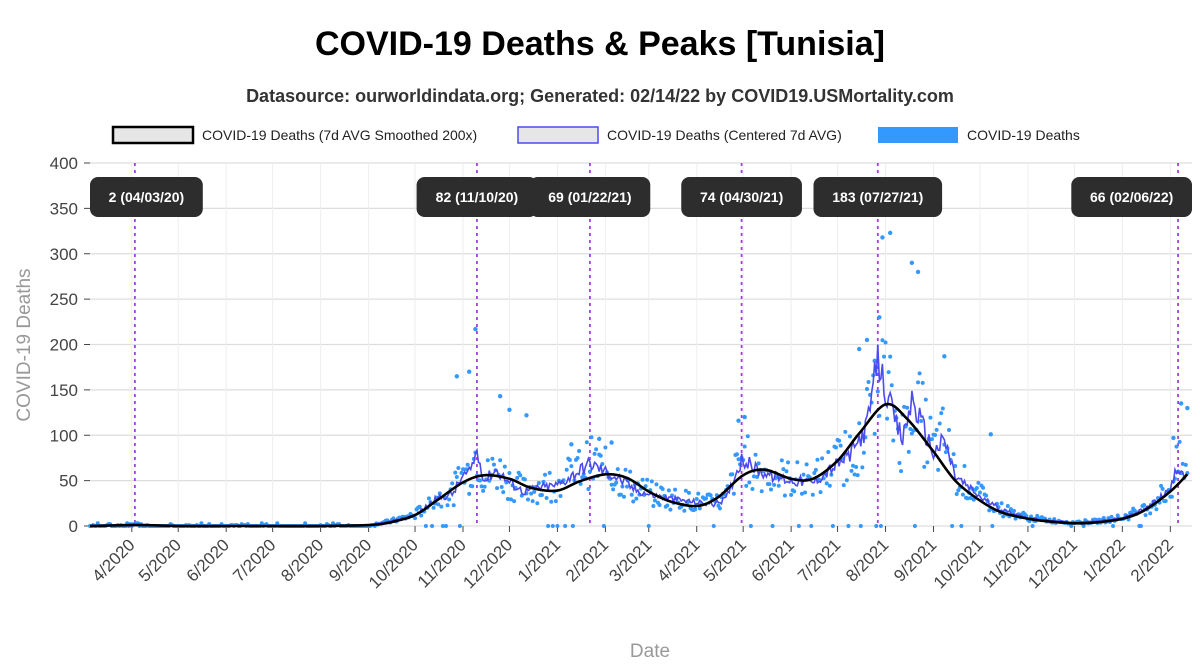 The width and height of the screenshot is (1200, 670). I want to click on chart-title: COVID-19 Deaths & Peaks [Tunisia], so click(600, 44).